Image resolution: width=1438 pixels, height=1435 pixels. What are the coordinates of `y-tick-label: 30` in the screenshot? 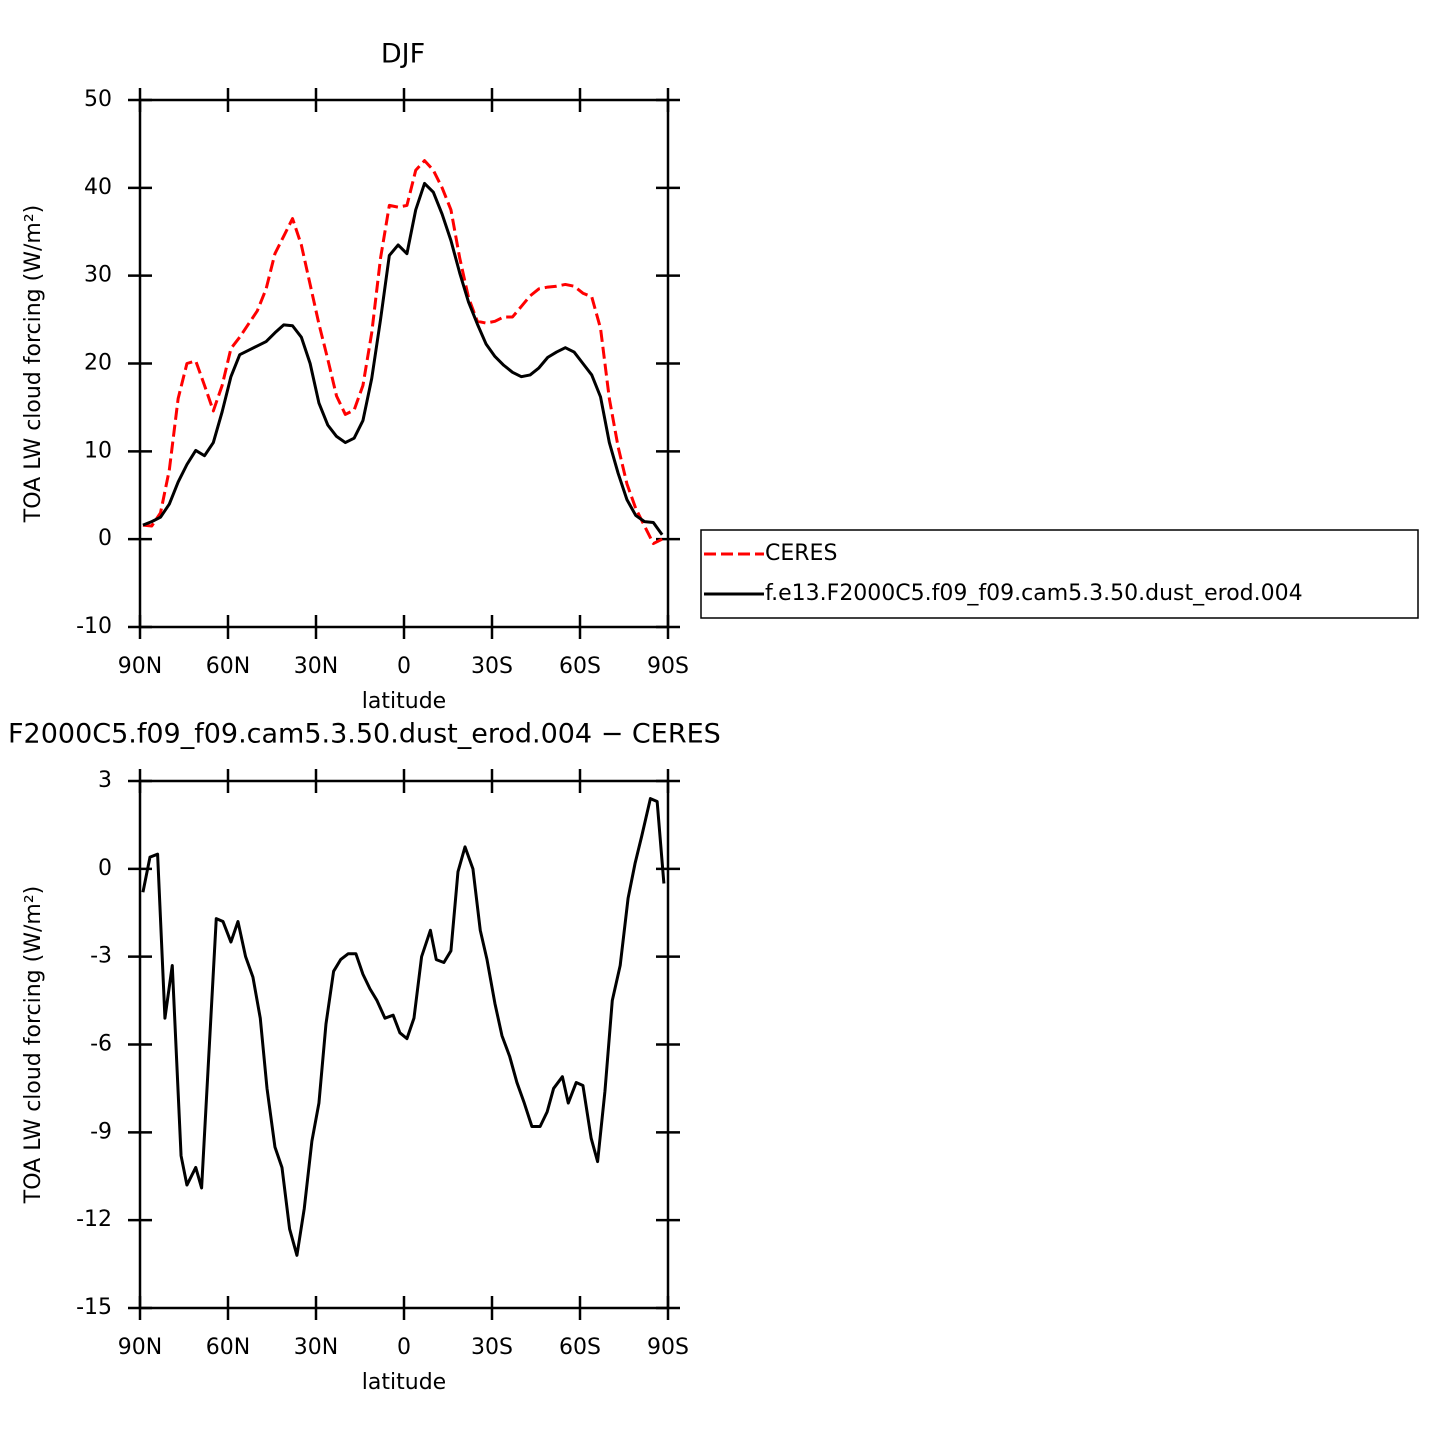 It's located at (98, 275).